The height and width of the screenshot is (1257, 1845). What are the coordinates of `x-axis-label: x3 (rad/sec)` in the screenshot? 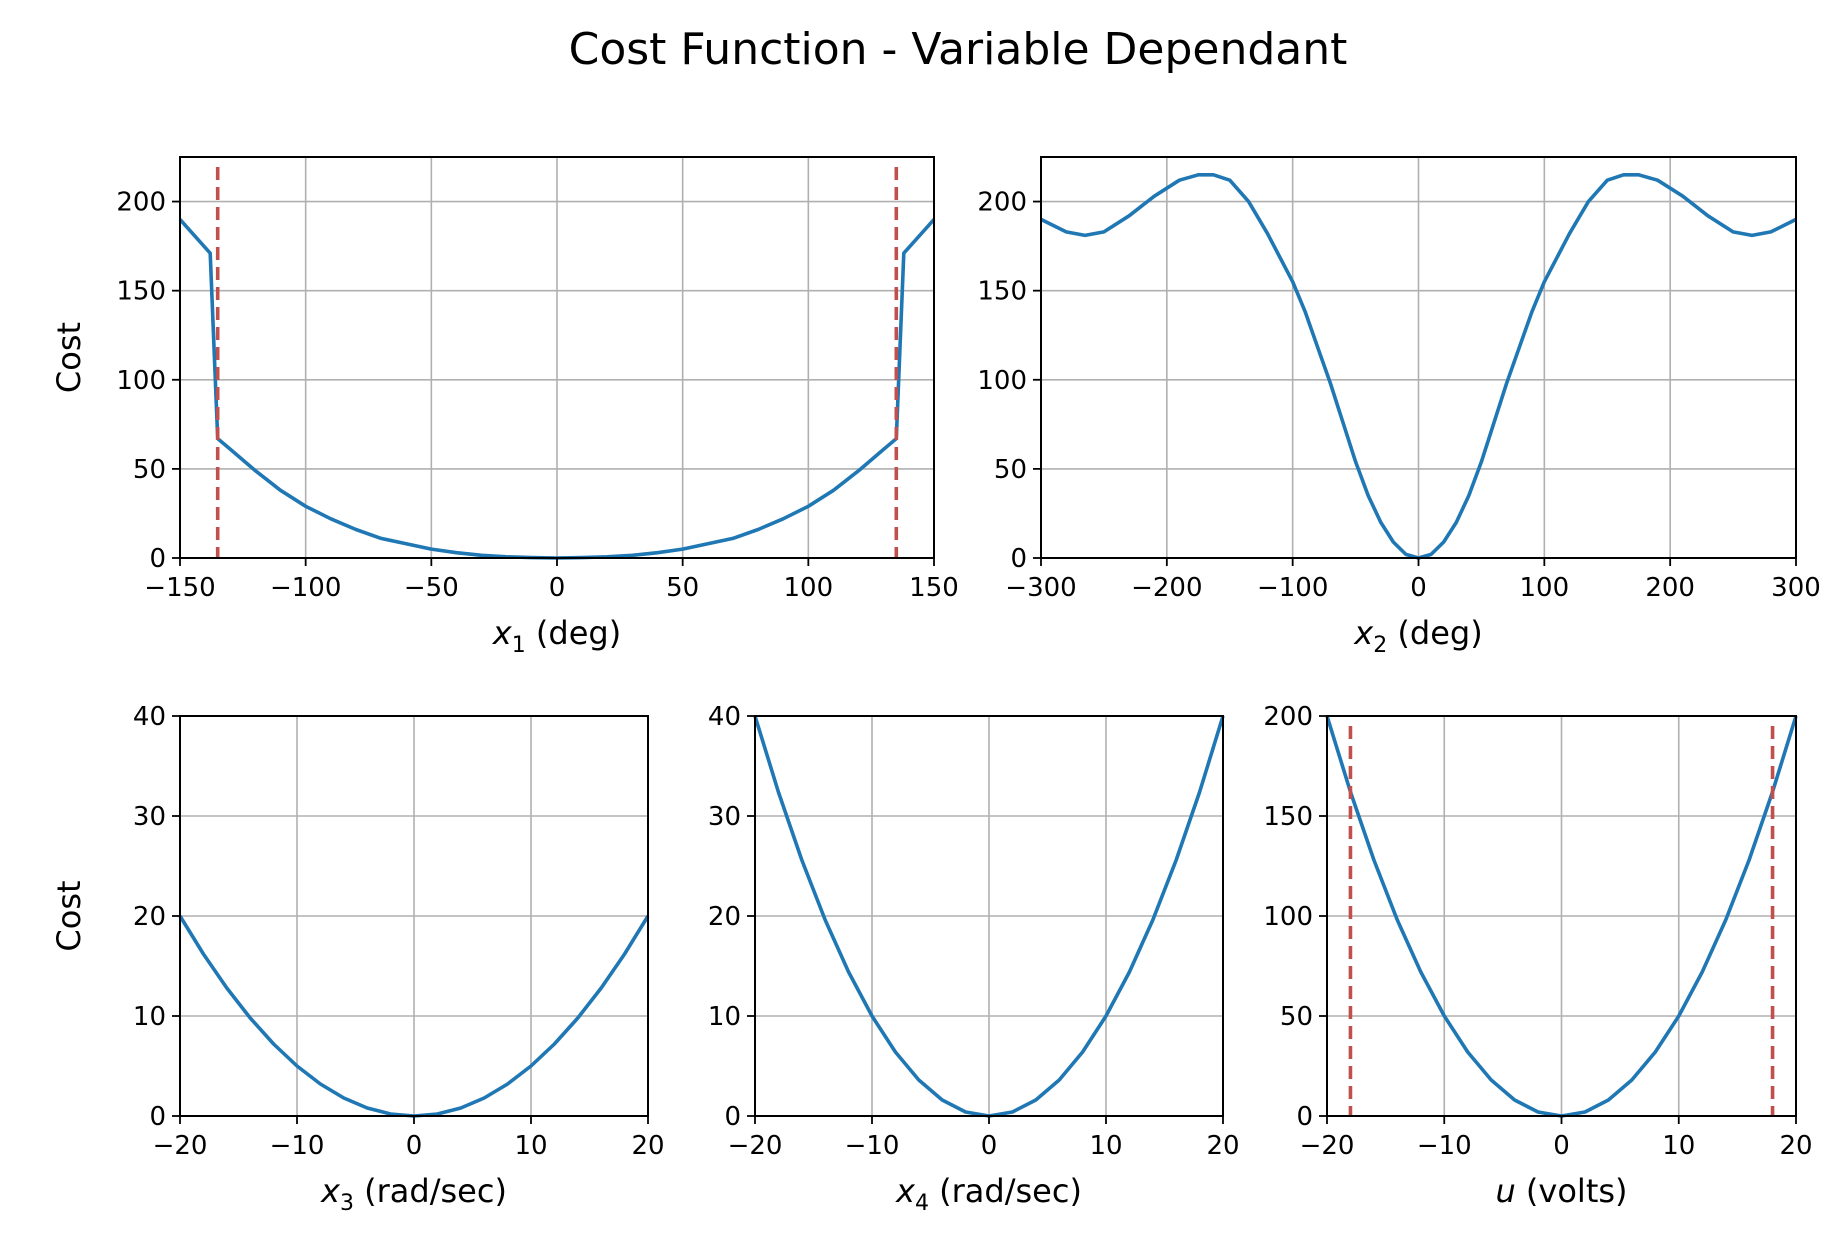 It's located at (413, 1194).